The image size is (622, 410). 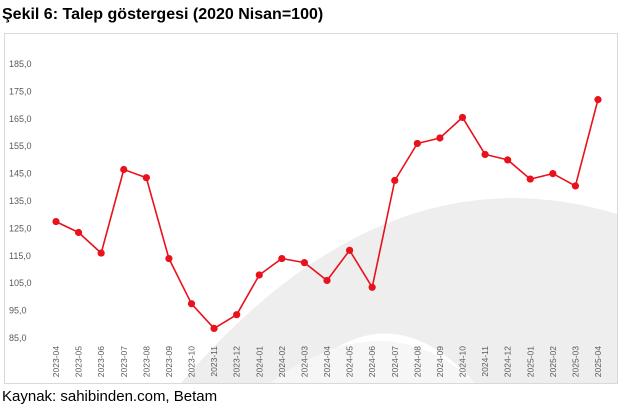 I want to click on y-tick-label: 85,0, so click(x=18, y=338).